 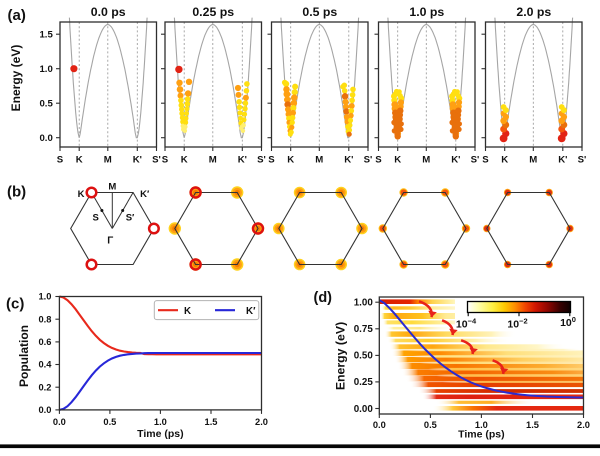 What do you see at coordinates (364, 409) in the screenshot?
I see `svg-text: 0.00` at bounding box center [364, 409].